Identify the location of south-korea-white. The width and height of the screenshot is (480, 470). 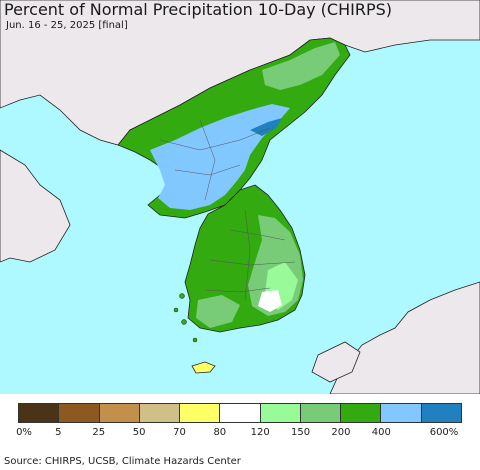
(270, 301).